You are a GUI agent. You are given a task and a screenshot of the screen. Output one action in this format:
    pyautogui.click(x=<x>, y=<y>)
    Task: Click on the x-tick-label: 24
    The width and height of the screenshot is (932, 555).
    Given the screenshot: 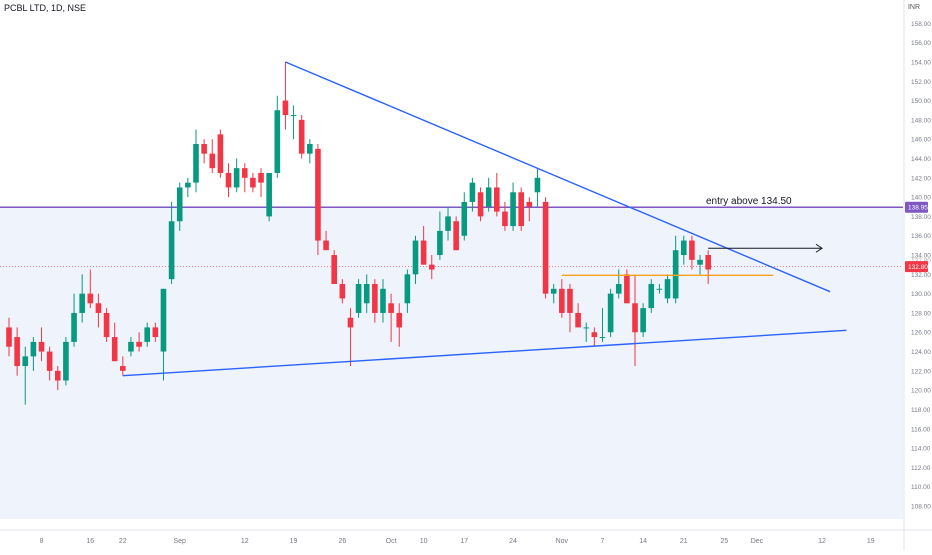 What is the action you would take?
    pyautogui.click(x=513, y=541)
    